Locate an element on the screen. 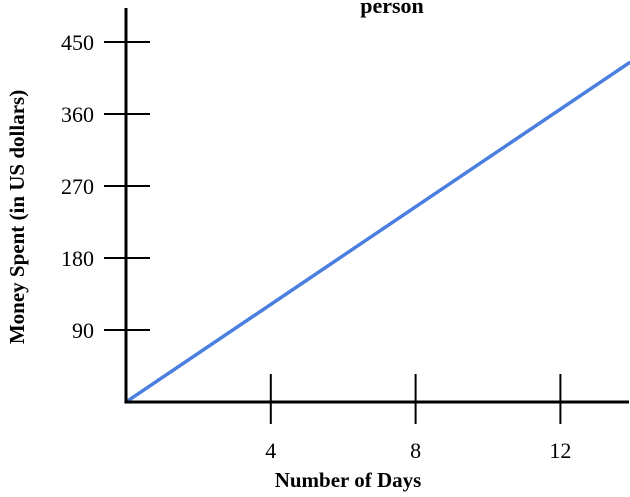 The width and height of the screenshot is (630, 497). x-tick-label: 12 is located at coordinates (560, 450).